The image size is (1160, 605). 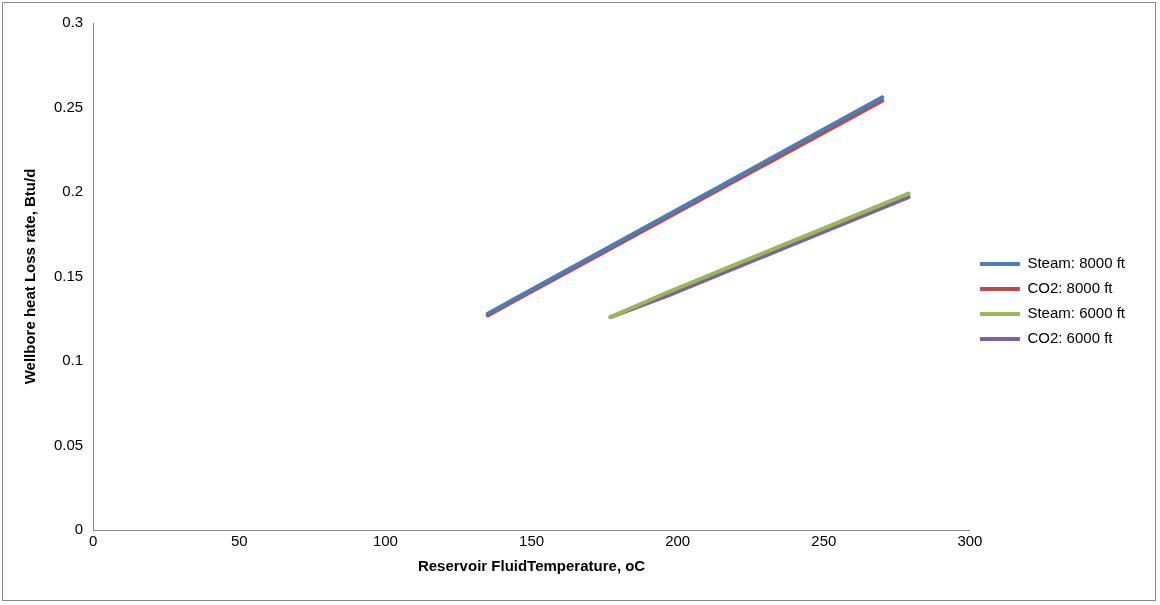 What do you see at coordinates (970, 541) in the screenshot?
I see `x-tick-label: 300` at bounding box center [970, 541].